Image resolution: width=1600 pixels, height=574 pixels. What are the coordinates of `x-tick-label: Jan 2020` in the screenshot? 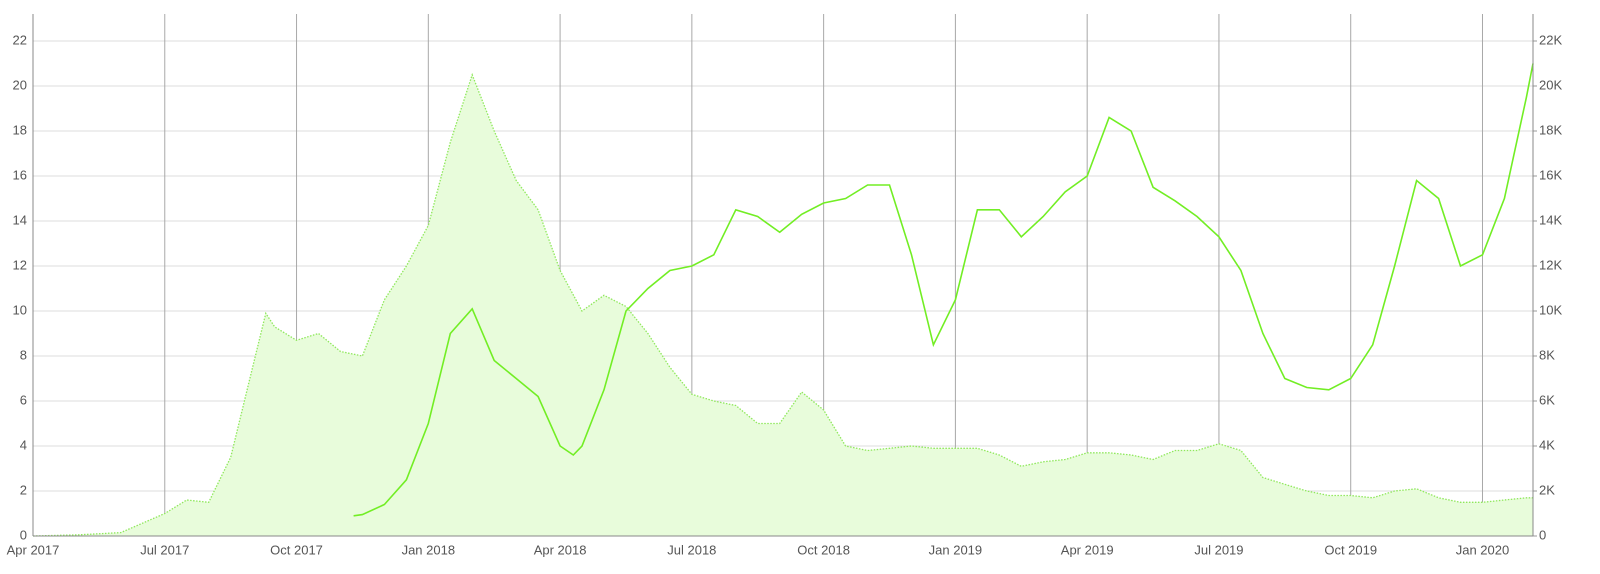 It's located at (1483, 549).